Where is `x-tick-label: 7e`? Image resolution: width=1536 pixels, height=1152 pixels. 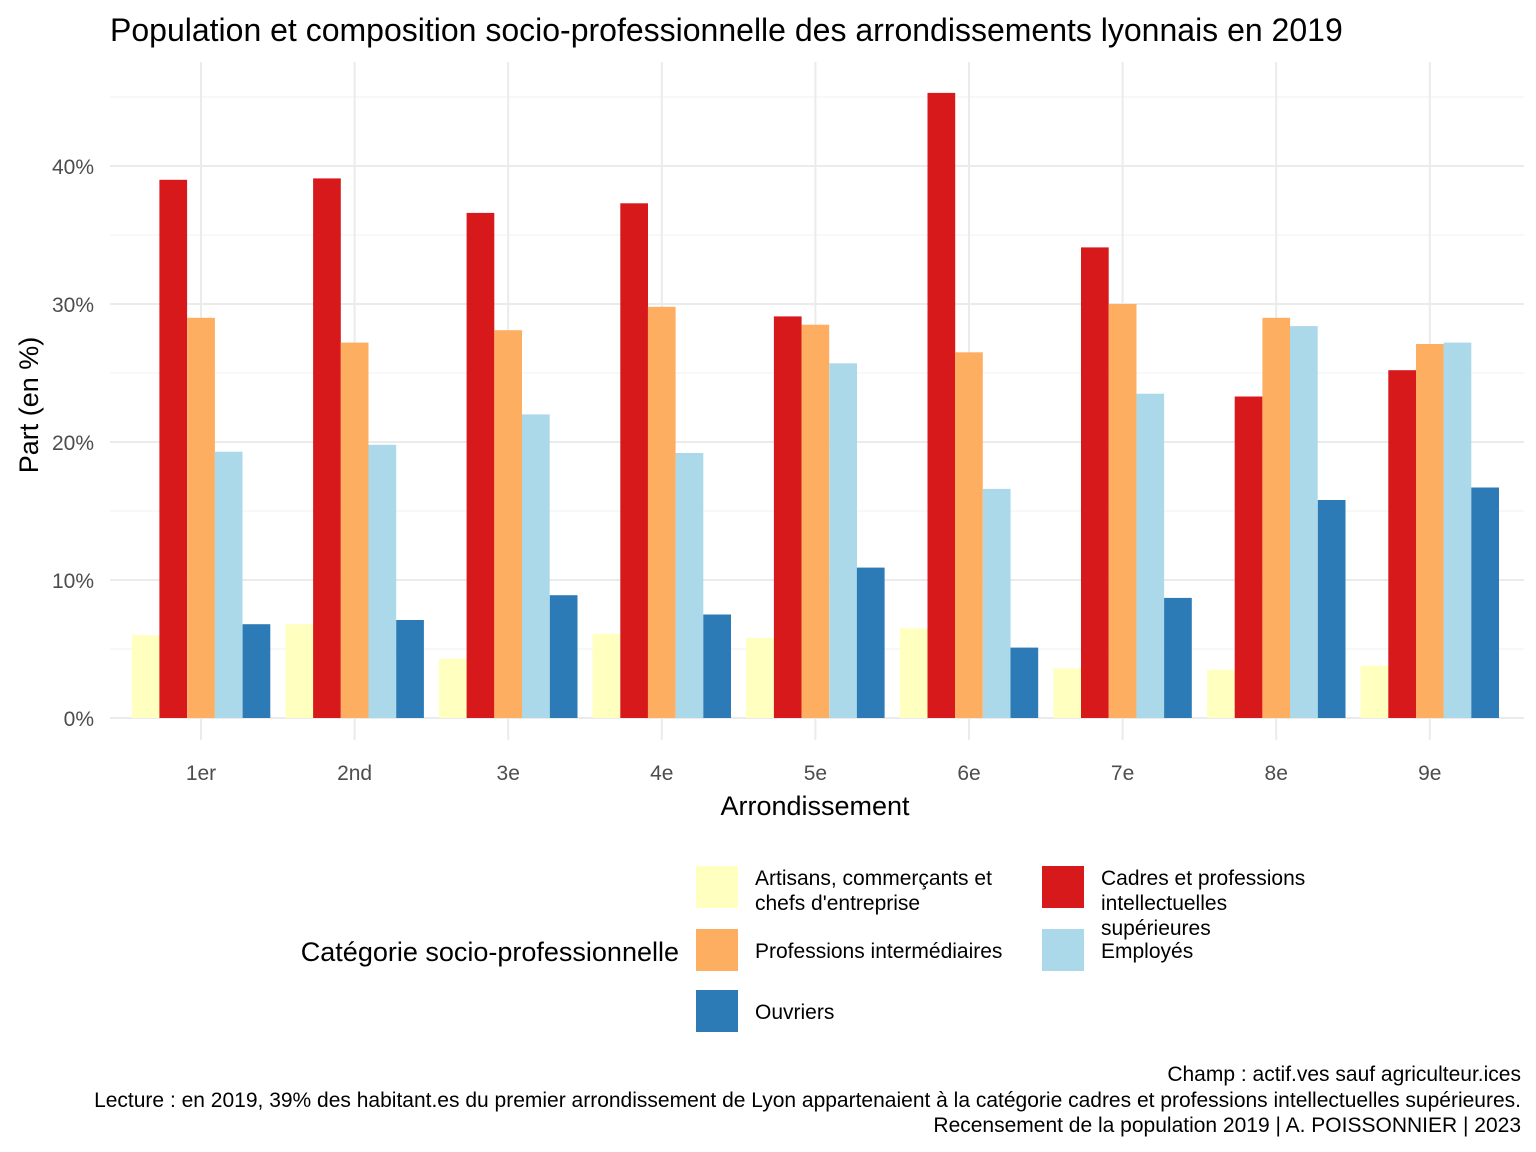
x-tick-label: 7e is located at coordinates (1122, 773).